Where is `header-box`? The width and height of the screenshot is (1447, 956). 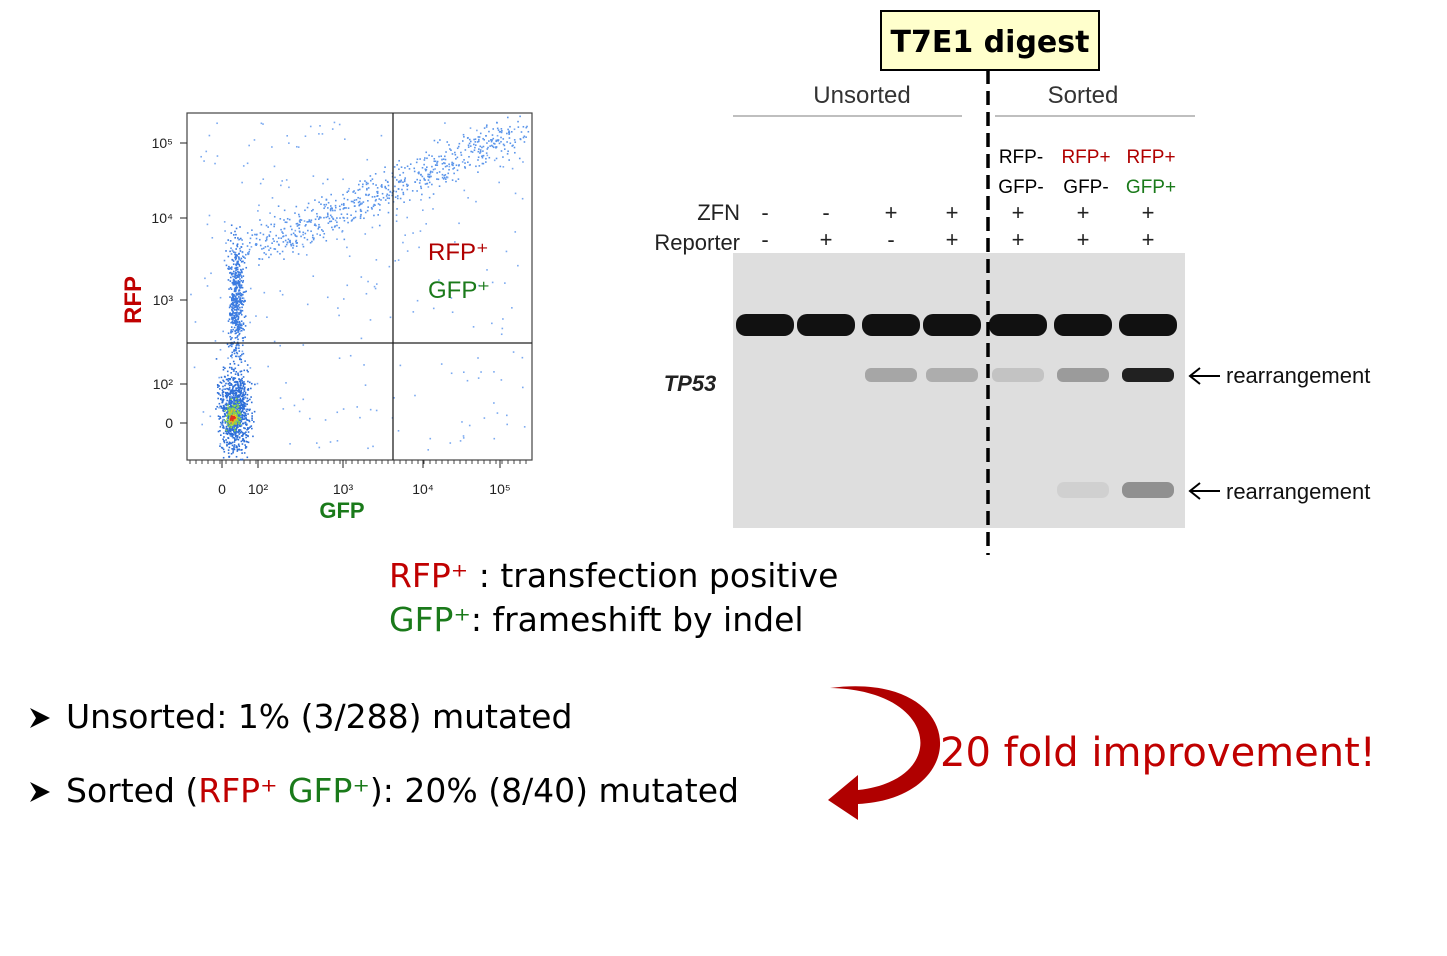
header-box is located at coordinates (990, 40).